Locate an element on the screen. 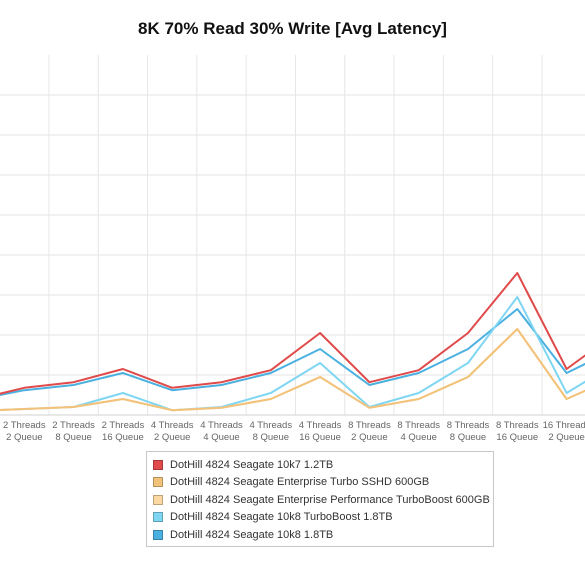 The height and width of the screenshot is (578, 585). legend-label: DotHill 4824 Seagate 10k7 1.2TB is located at coordinates (252, 464).